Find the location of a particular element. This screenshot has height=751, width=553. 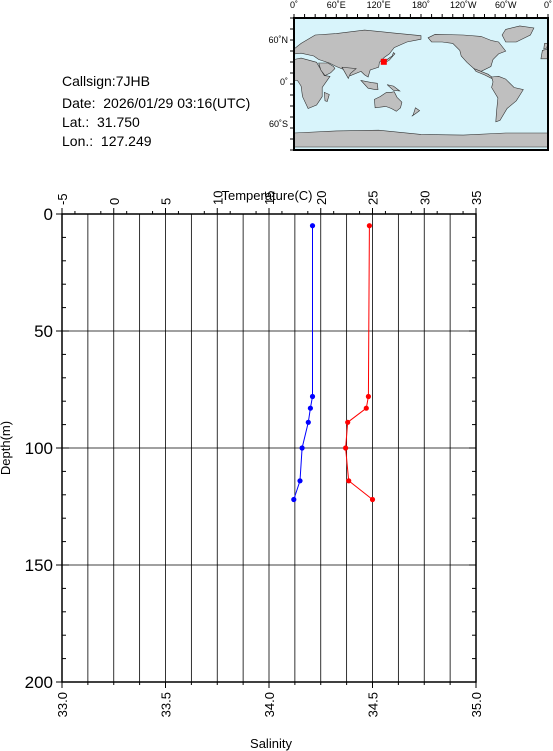

temperature-axis-title: Temperature(C) is located at coordinates (266, 195).